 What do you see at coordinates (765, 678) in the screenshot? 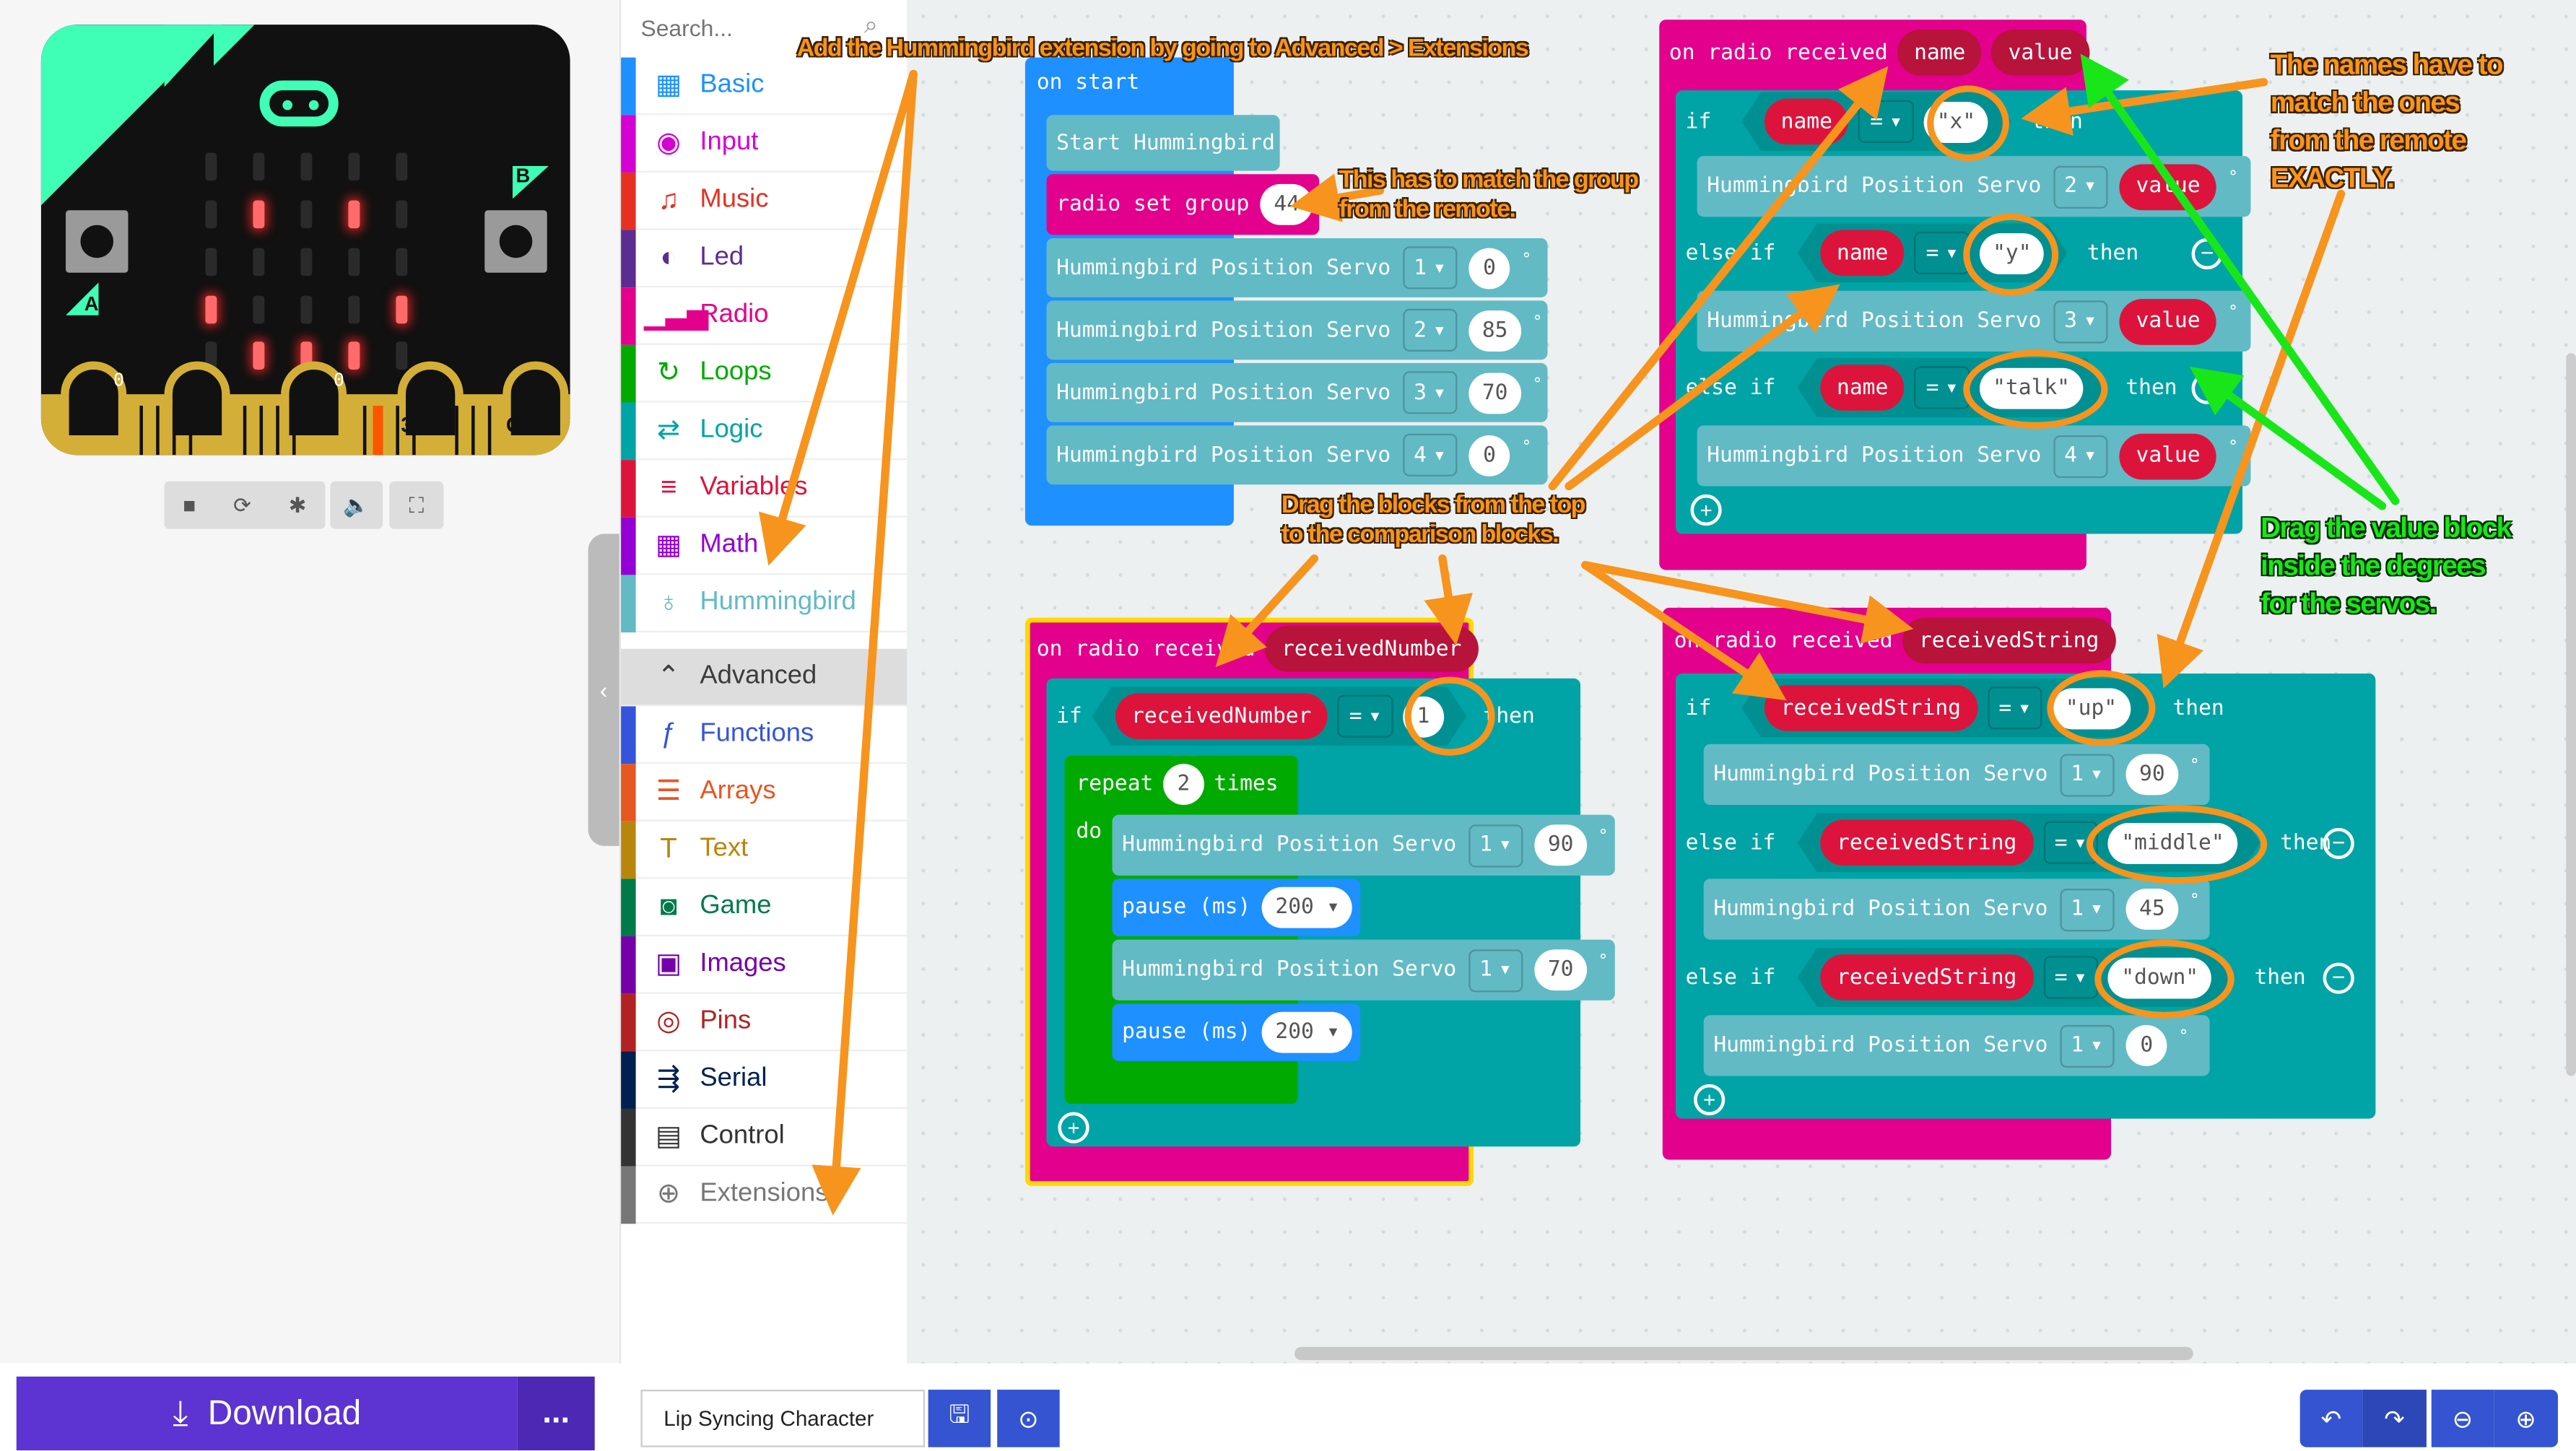
I see `toolbox-category-advanced: ⌃ Advanced` at bounding box center [765, 678].